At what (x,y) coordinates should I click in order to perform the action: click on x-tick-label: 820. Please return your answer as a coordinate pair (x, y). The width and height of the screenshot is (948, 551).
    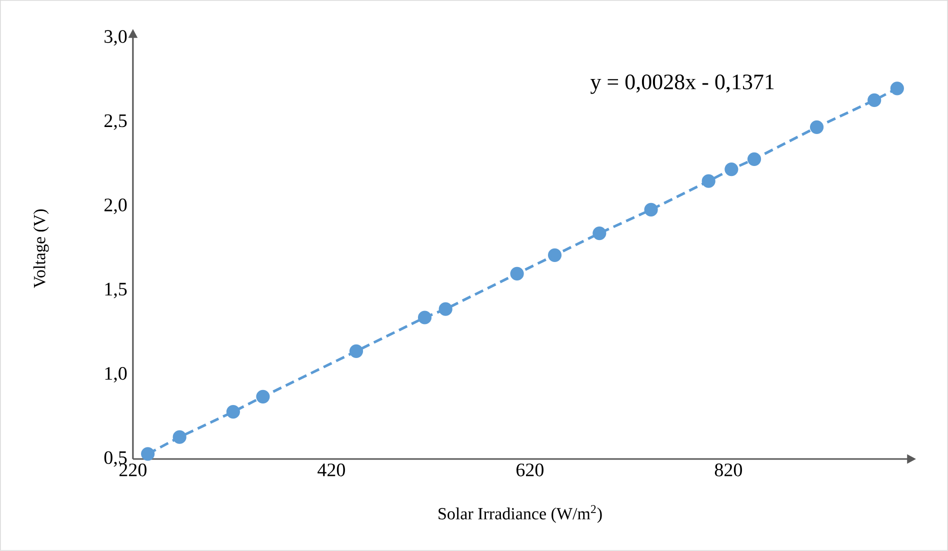
    Looking at the image, I should click on (728, 470).